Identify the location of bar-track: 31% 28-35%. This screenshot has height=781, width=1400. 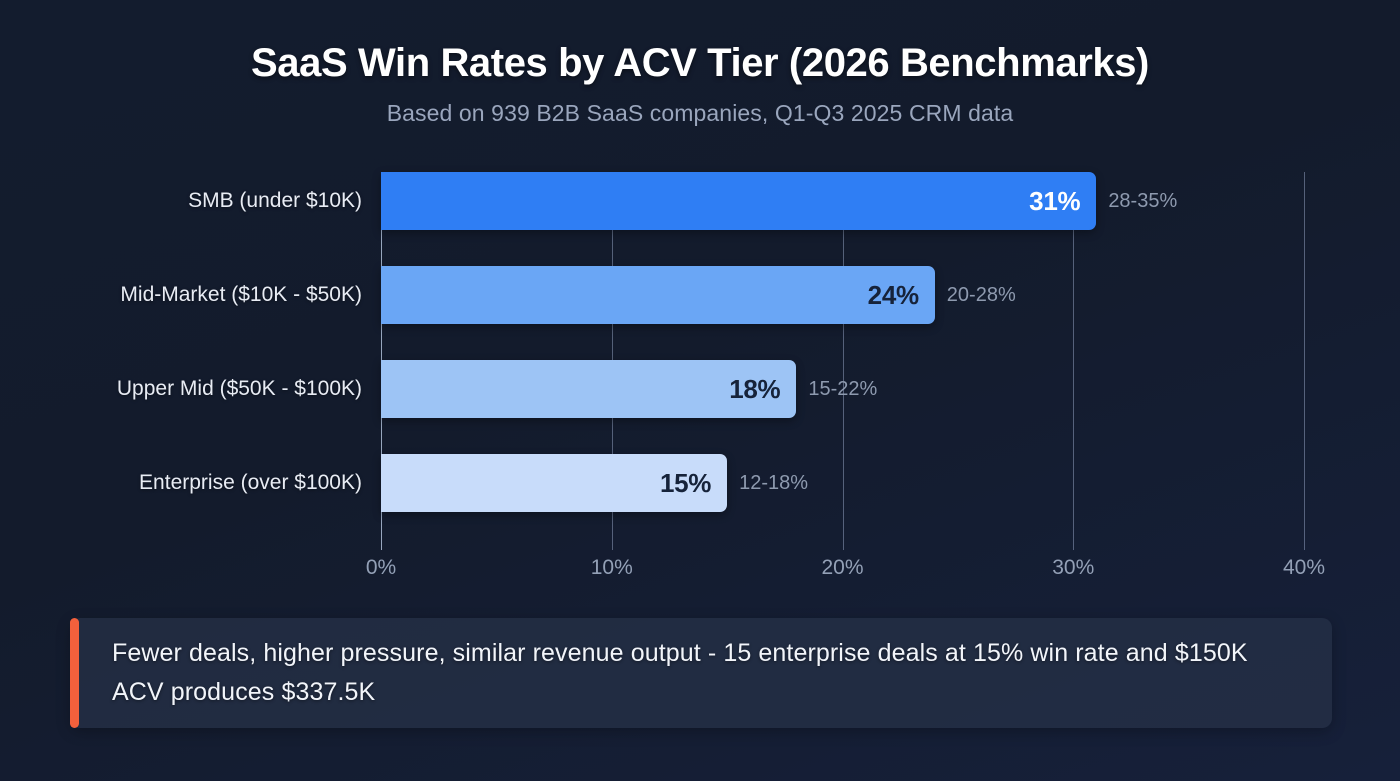
(842, 201).